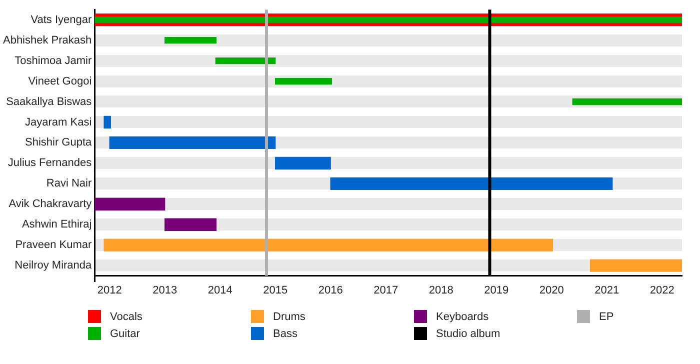  I want to click on y-tick-label: Vats Iyengar, so click(61, 20).